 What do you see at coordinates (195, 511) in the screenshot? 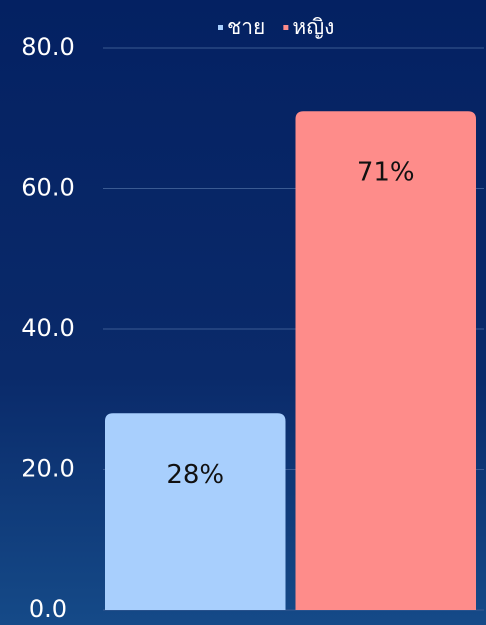
I see `bar` at bounding box center [195, 511].